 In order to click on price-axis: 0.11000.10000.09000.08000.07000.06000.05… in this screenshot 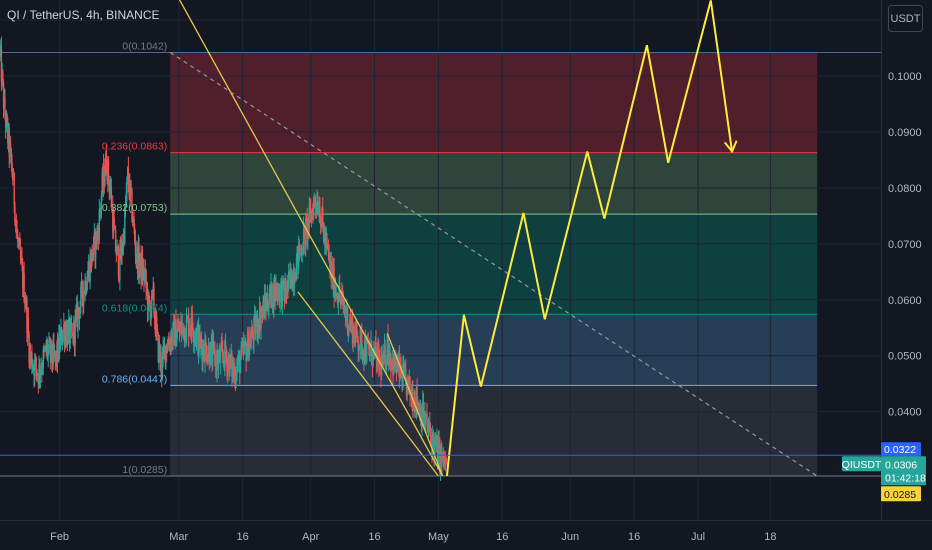, I will do `click(906, 260)`.